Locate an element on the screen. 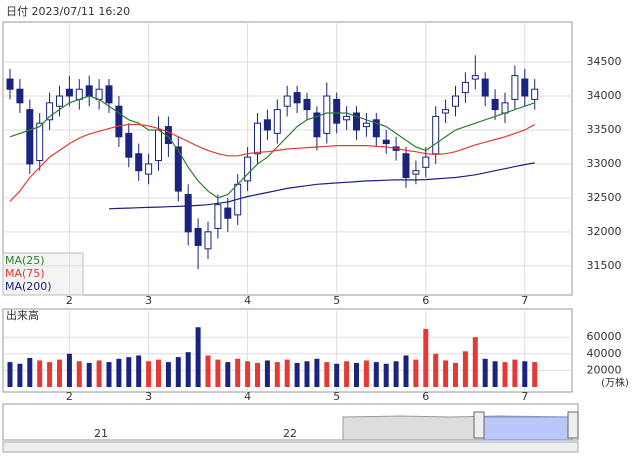 The height and width of the screenshot is (461, 643). legend-label: MA(25) is located at coordinates (25, 260).